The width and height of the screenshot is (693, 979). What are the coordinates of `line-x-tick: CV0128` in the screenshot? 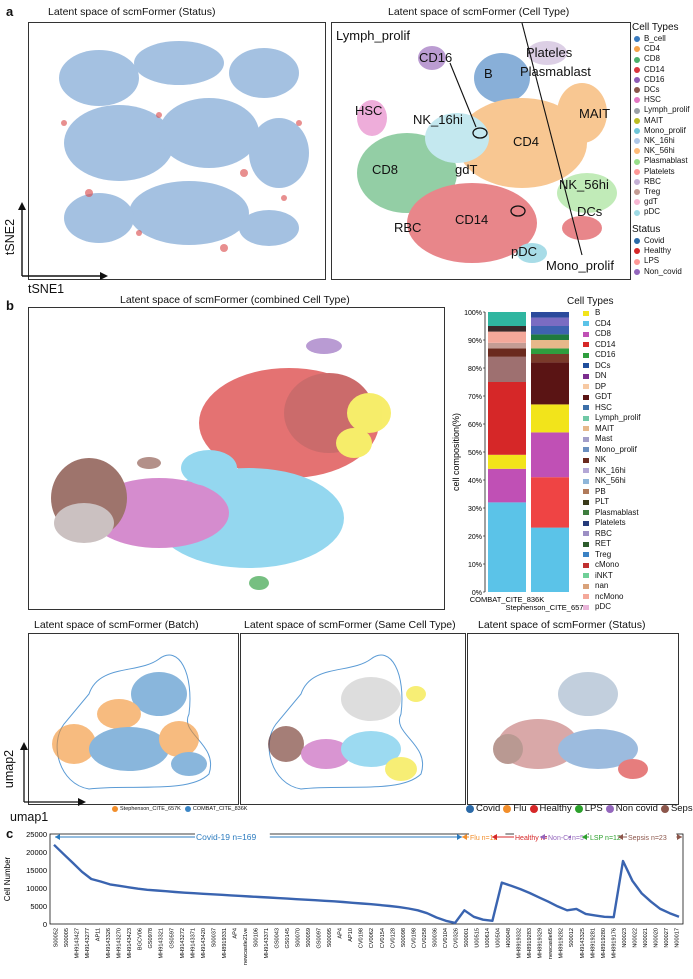 It's located at (393, 938).